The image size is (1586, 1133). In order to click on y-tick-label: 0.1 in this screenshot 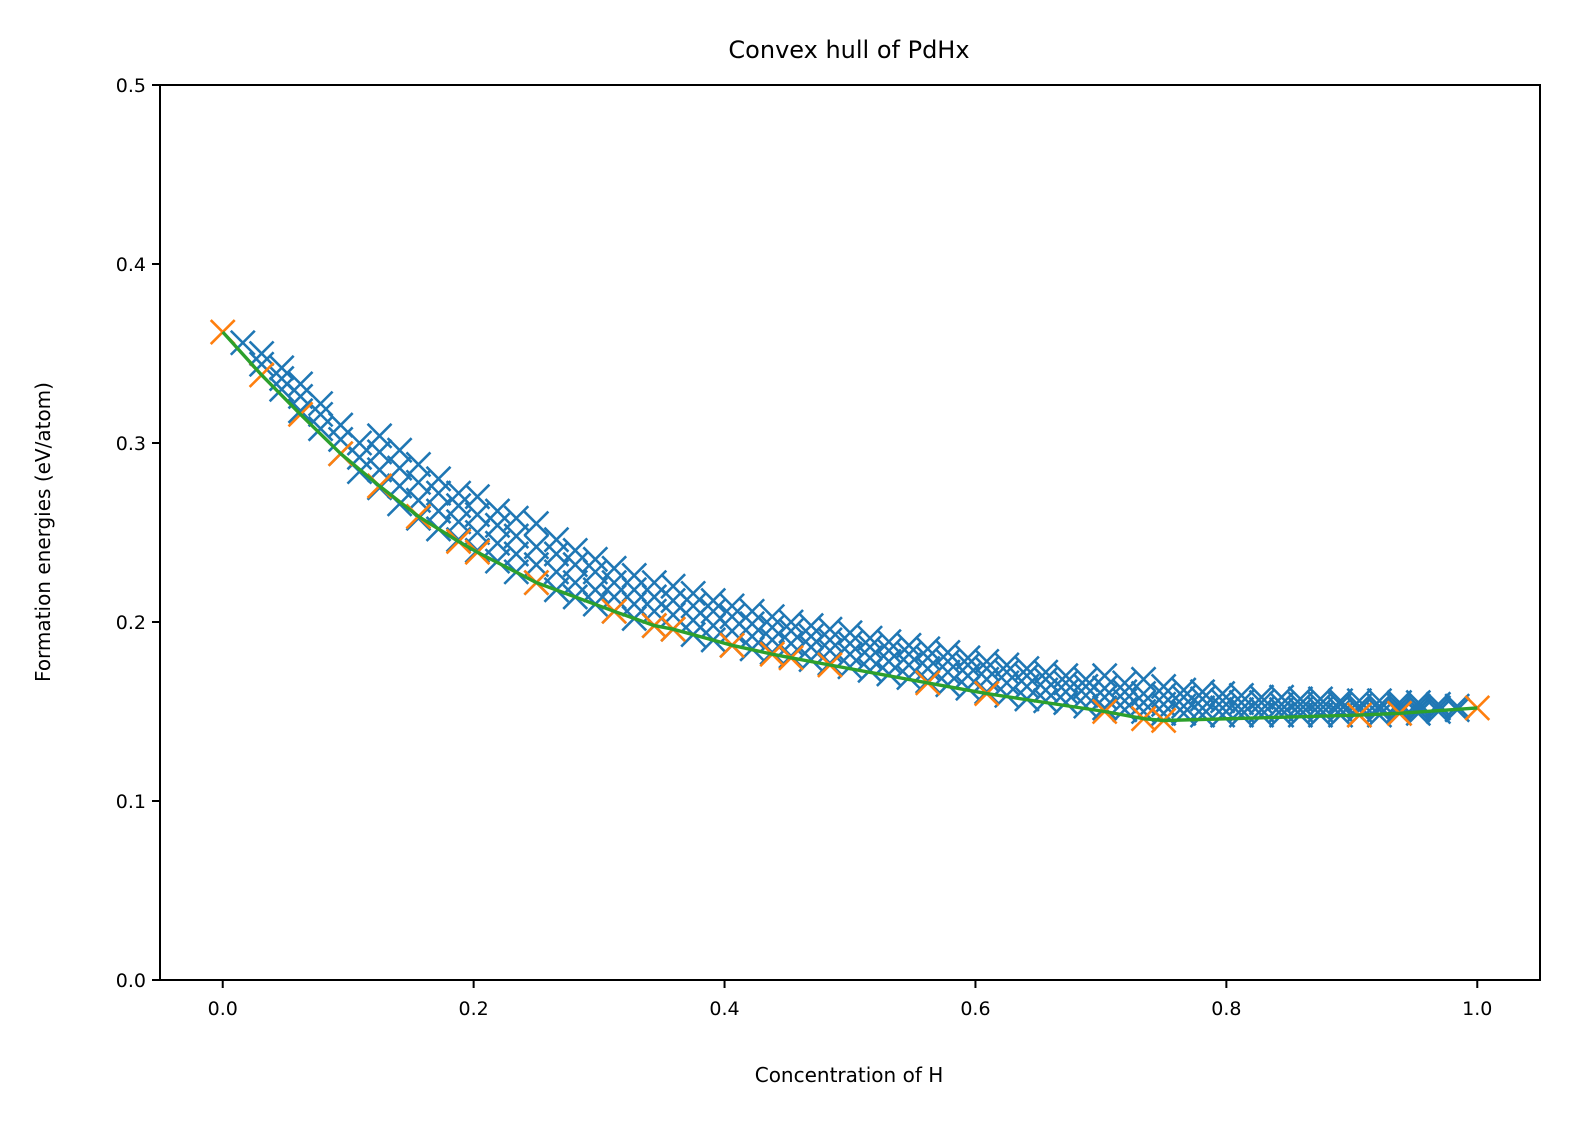, I will do `click(131, 802)`.